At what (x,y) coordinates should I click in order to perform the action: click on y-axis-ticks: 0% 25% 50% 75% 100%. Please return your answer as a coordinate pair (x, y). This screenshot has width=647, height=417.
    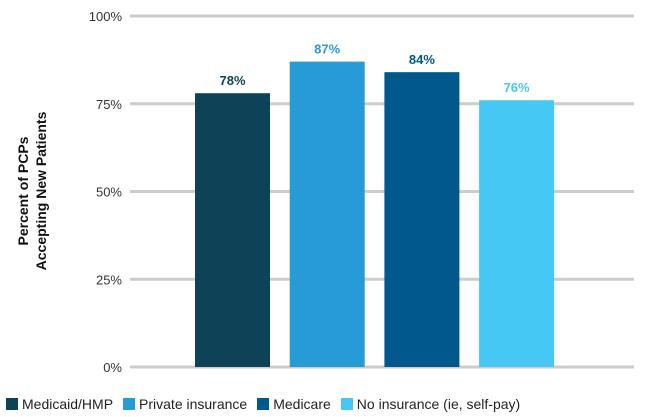
    Looking at the image, I should click on (106, 192).